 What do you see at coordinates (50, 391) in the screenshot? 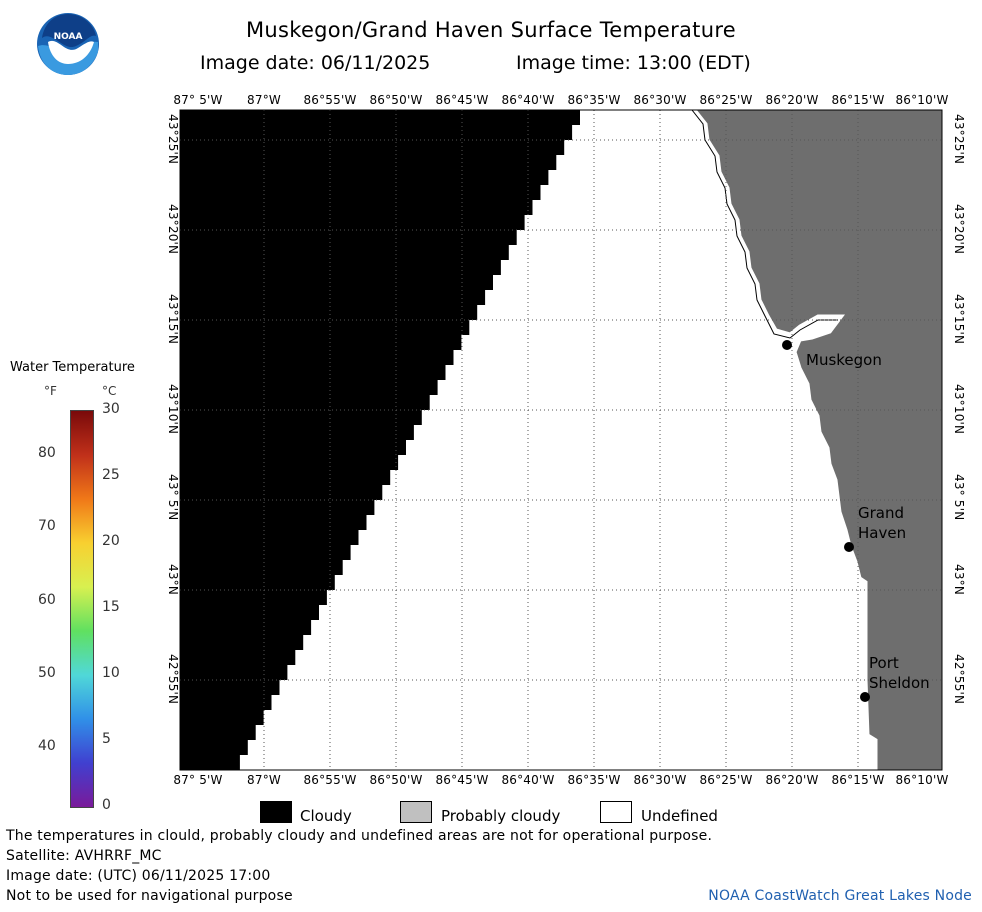
I see `colorbar-unit-f: °F` at bounding box center [50, 391].